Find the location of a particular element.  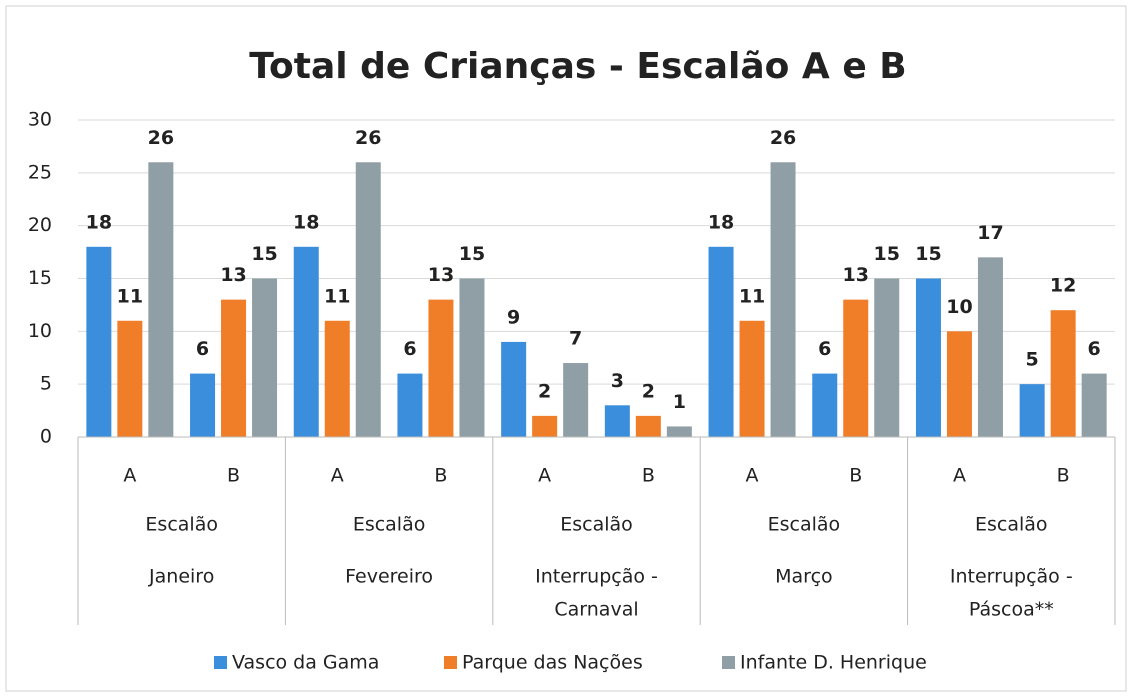

group-label: Fevereiro is located at coordinates (389, 577).